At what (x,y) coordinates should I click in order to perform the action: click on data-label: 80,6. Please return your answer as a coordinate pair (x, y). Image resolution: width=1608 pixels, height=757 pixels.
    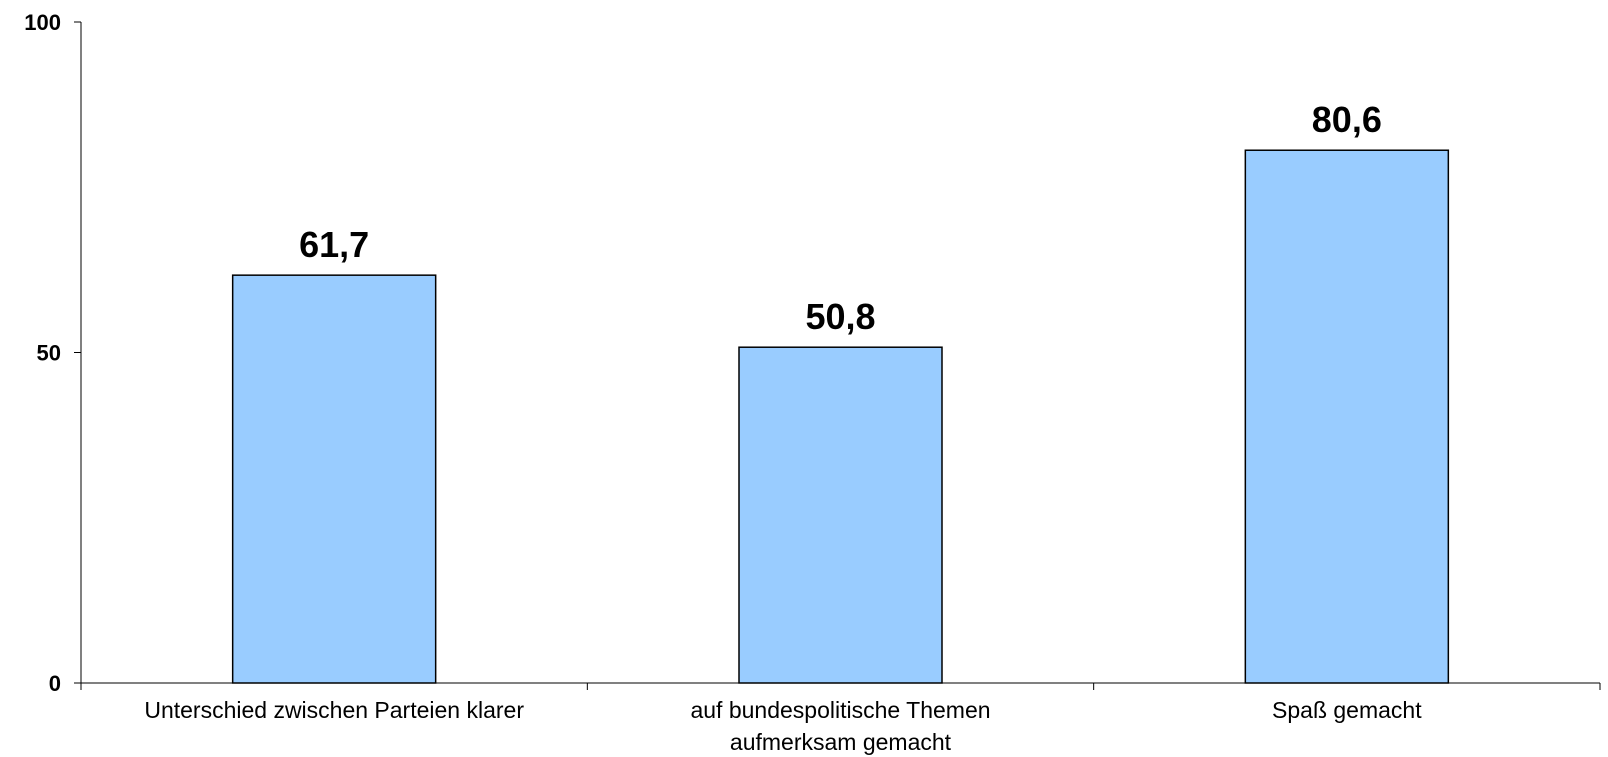
    Looking at the image, I should click on (1347, 119).